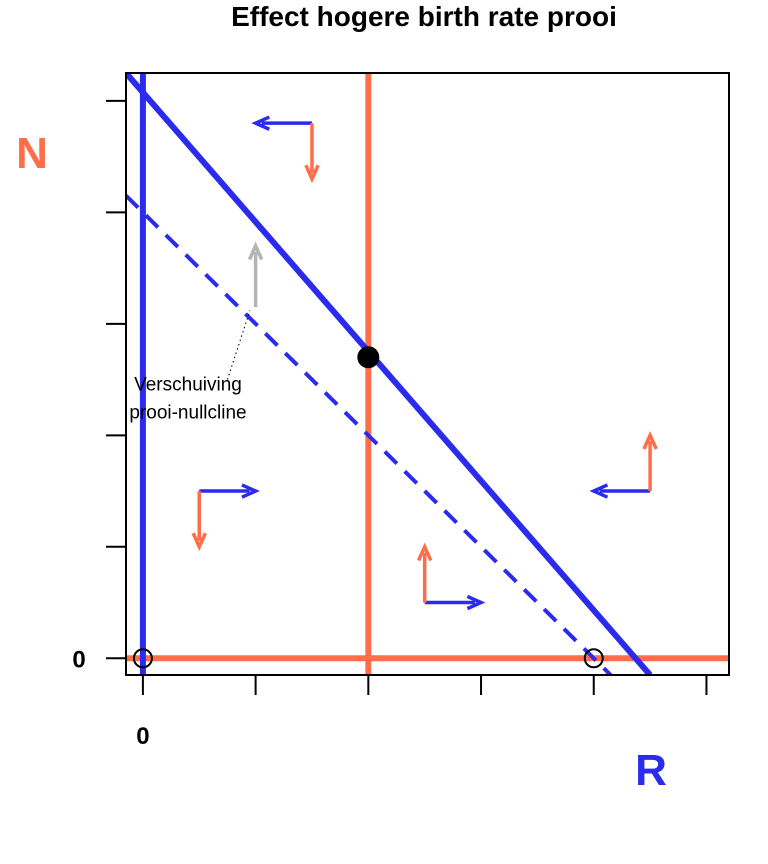 This screenshot has height=864, width=768. What do you see at coordinates (312, 174) in the screenshot?
I see `flow-arrow-predator-0-head` at bounding box center [312, 174].